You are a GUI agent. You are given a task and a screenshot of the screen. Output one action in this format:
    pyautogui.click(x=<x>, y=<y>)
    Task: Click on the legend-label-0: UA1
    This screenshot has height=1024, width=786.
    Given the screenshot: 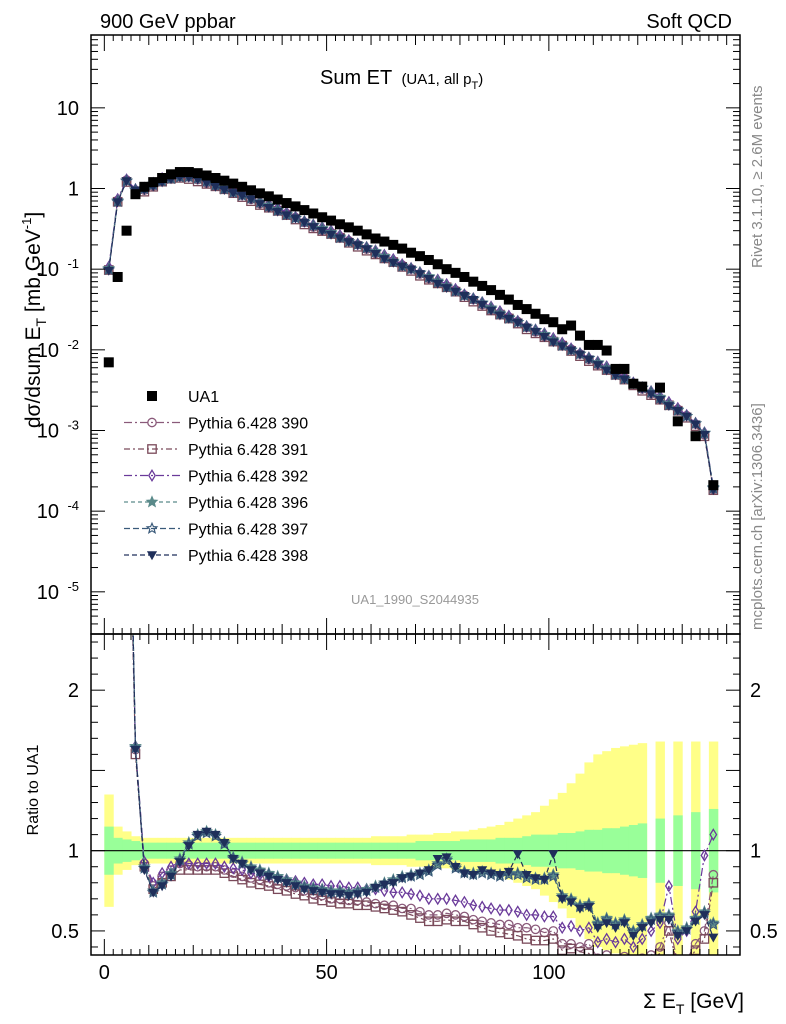 What is the action you would take?
    pyautogui.click(x=203, y=397)
    